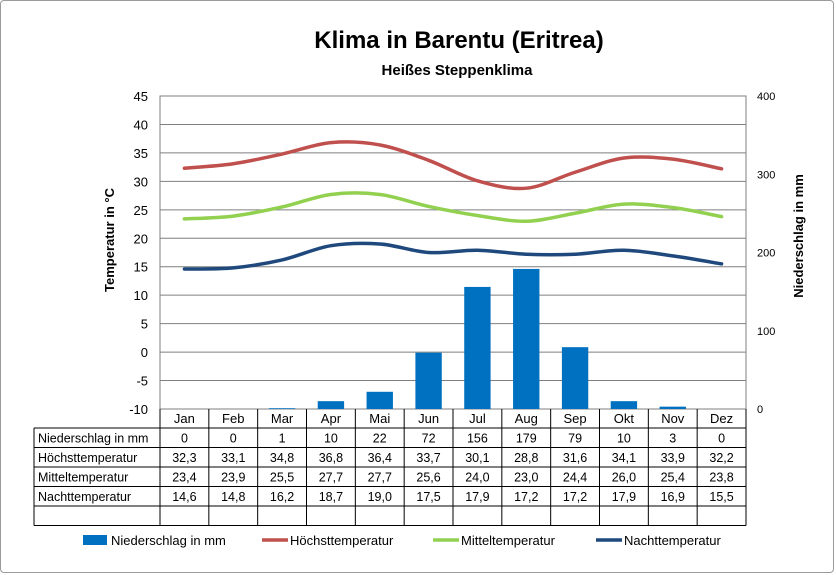  What do you see at coordinates (144, 324) in the screenshot?
I see `y-tick-label: 5` at bounding box center [144, 324].